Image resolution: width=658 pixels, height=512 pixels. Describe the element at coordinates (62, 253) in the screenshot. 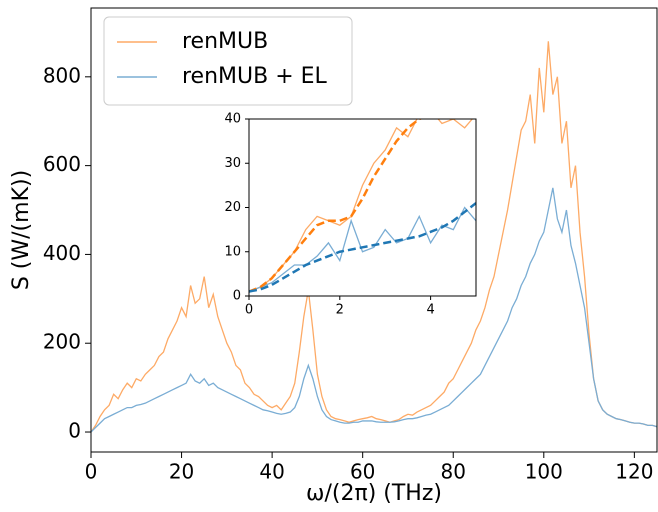

I see `y-tick-label: 400` at that location.